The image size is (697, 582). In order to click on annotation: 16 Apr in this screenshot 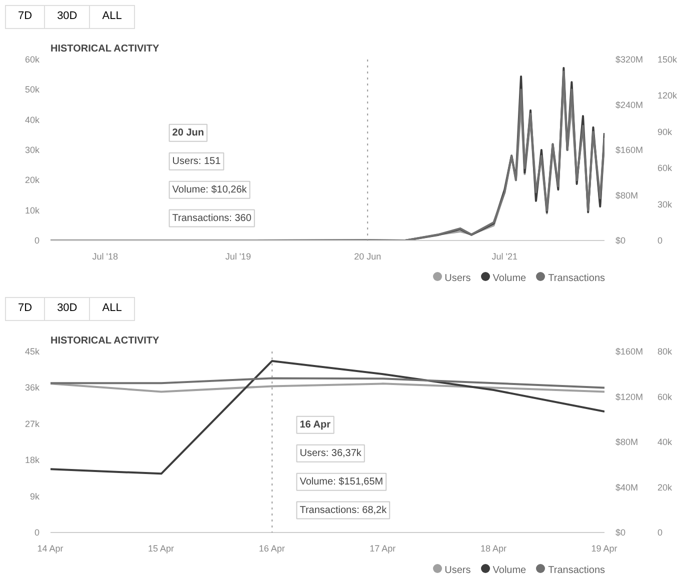, I will do `click(315, 424)`.